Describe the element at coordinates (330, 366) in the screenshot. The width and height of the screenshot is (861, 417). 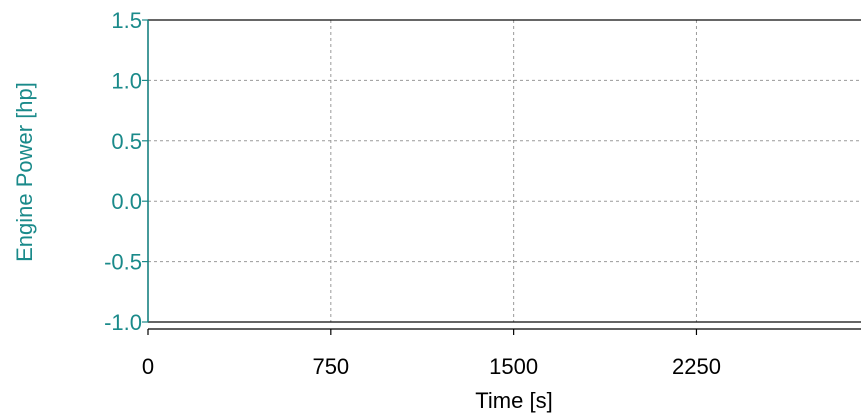
I see `x-tick-label: 750` at that location.